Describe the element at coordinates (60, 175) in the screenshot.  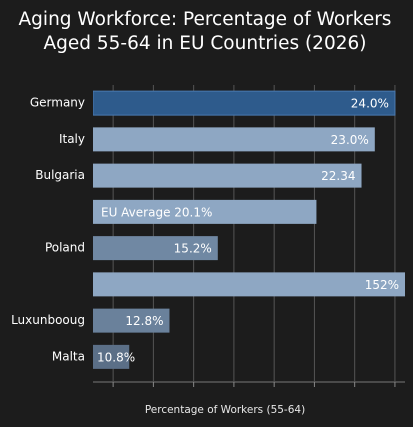
I see `y-tick-label: Bulgaria` at that location.